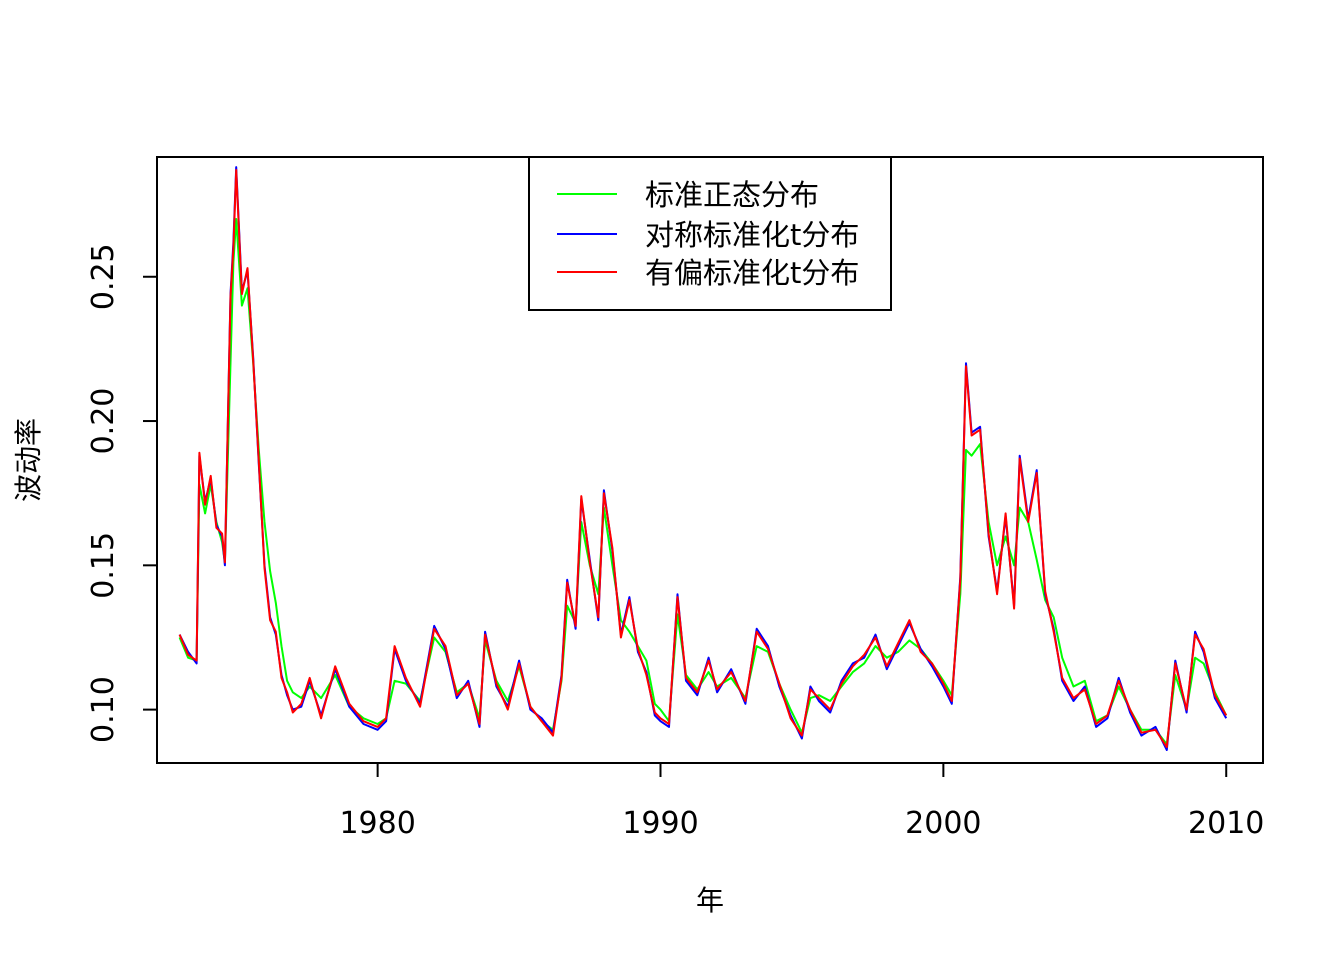 The width and height of the screenshot is (1344, 960). I want to click on legend-label-symmetric-t: 对称标准化t分布, so click(752, 235).